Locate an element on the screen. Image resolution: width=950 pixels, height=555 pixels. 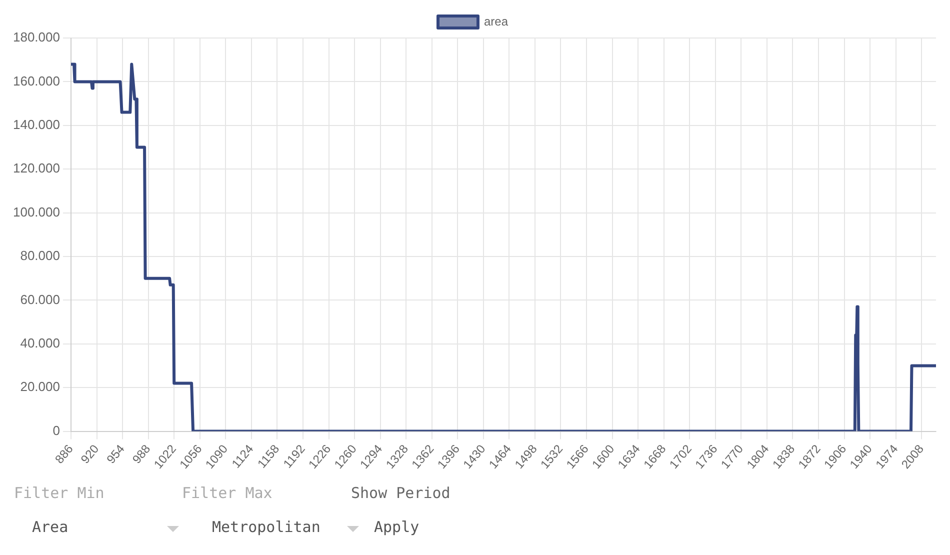
text: Filter Max is located at coordinates (227, 493).